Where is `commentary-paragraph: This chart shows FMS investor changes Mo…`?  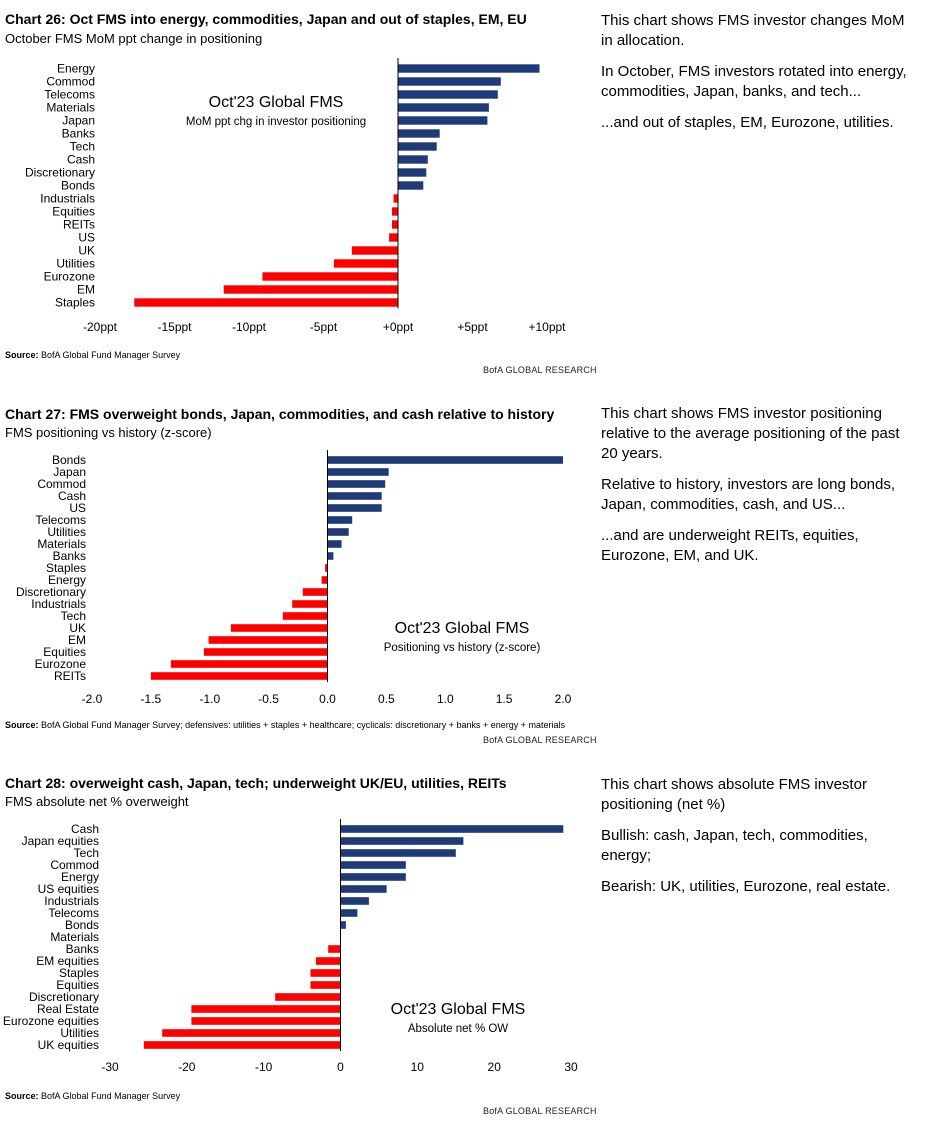
commentary-paragraph: This chart shows FMS investor changes Mo… is located at coordinates (753, 30).